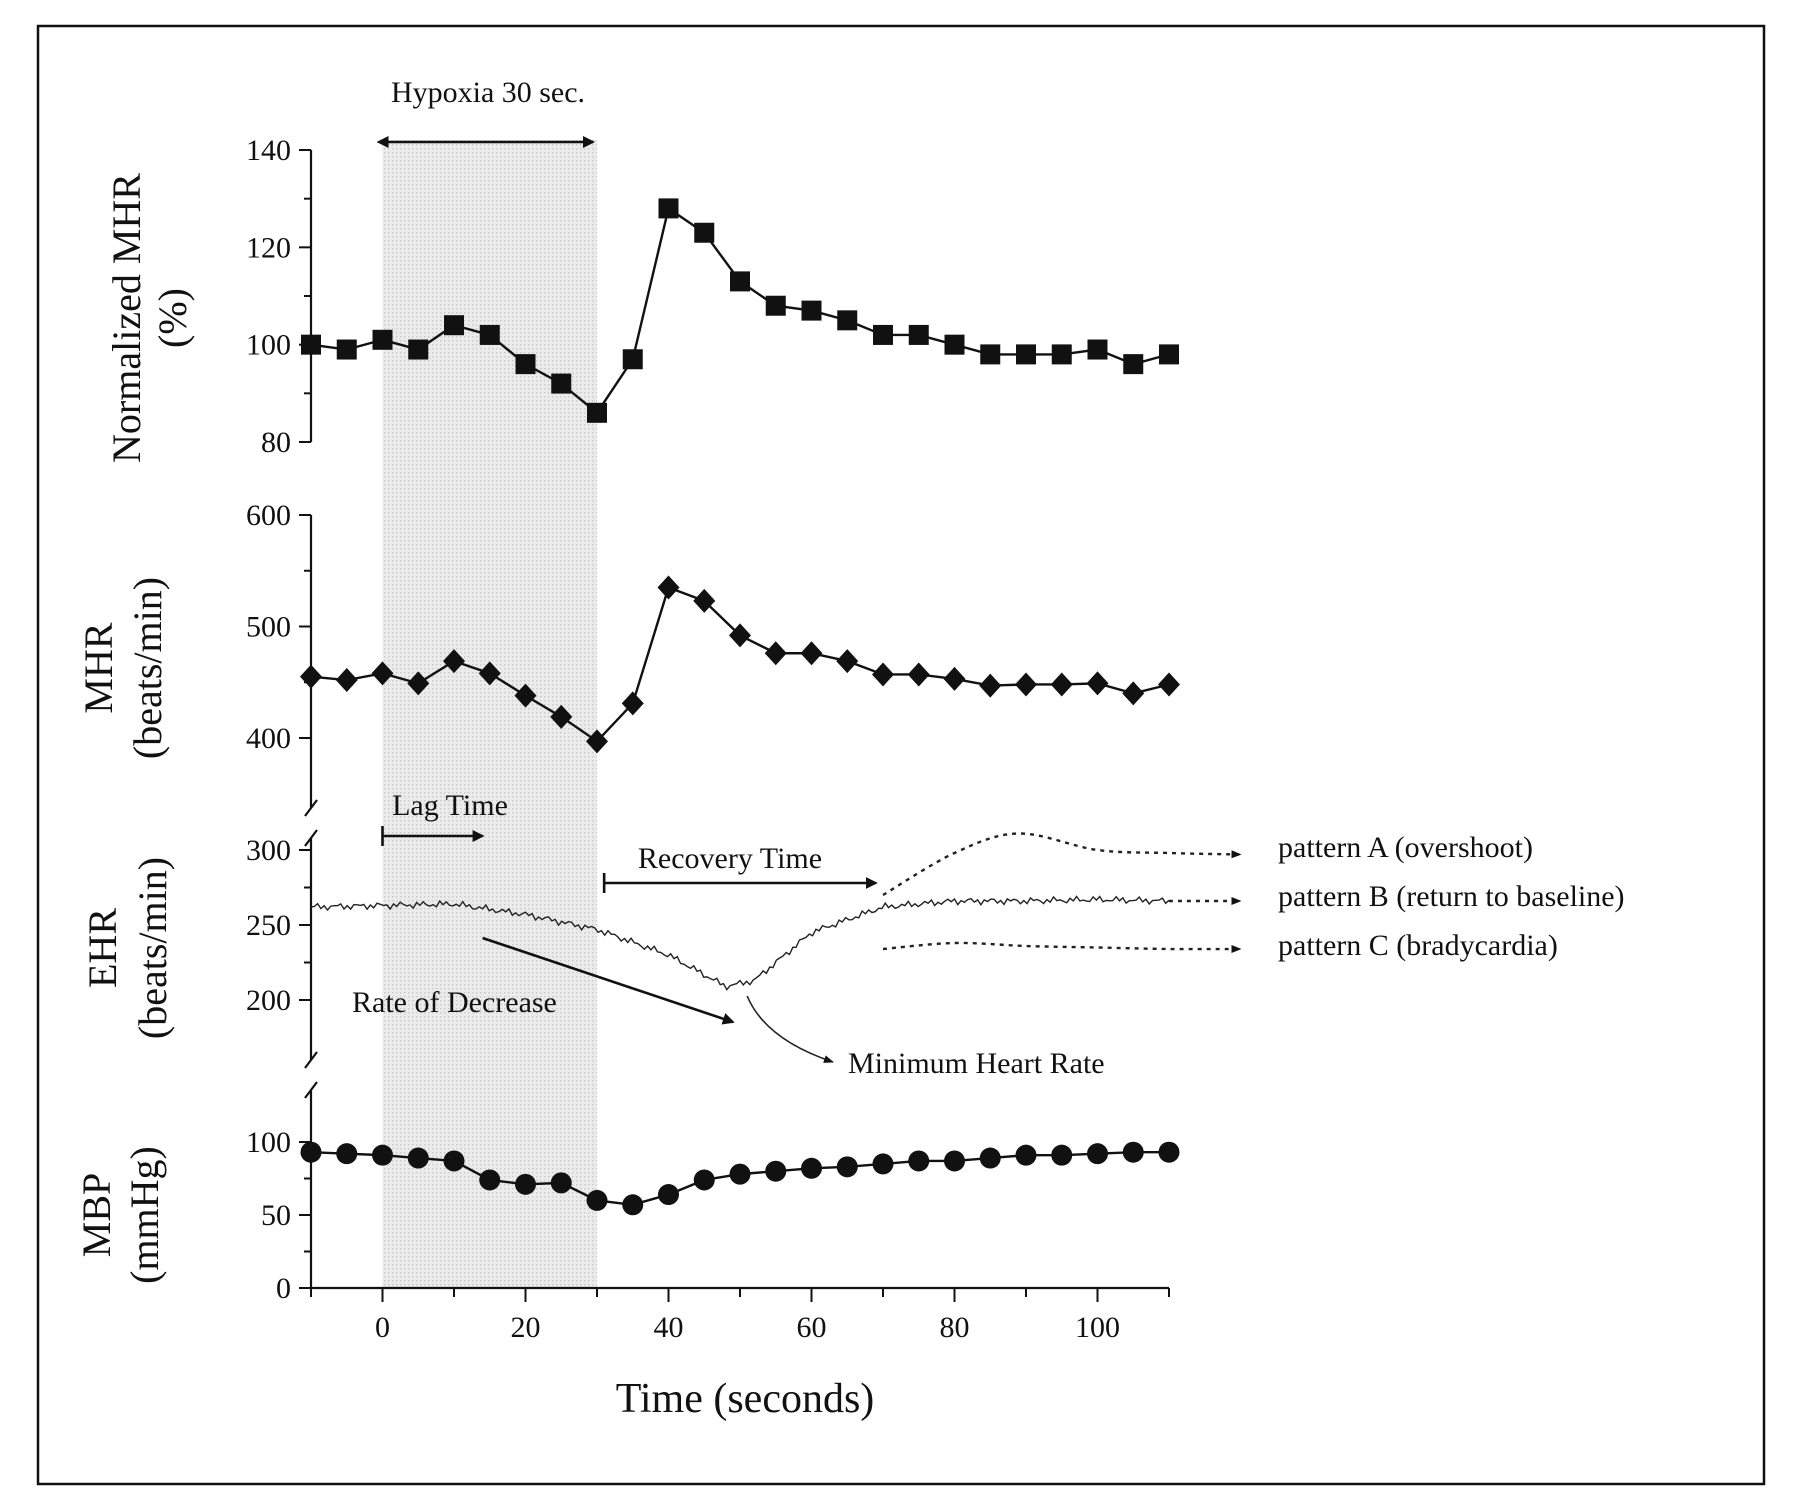 The image size is (1801, 1511). Describe the element at coordinates (730, 858) in the screenshot. I see `recovery-time-label: Recovery Time` at that location.